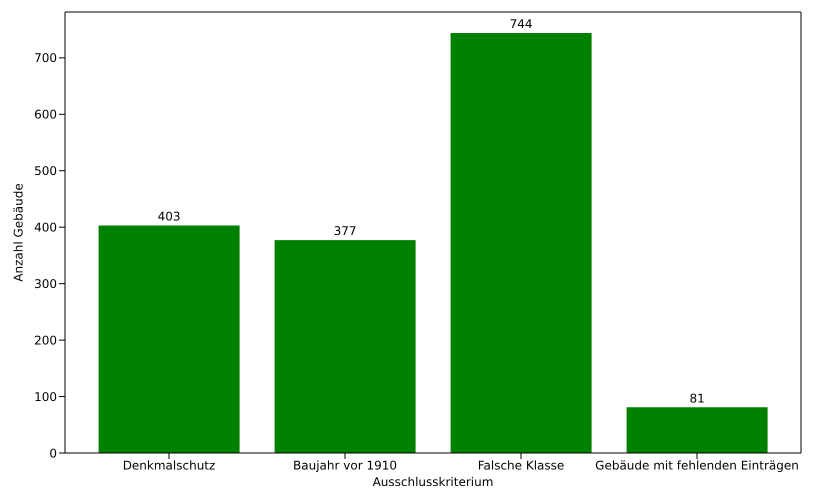  Describe the element at coordinates (45, 171) in the screenshot. I see `y-tick-label: 500` at that location.